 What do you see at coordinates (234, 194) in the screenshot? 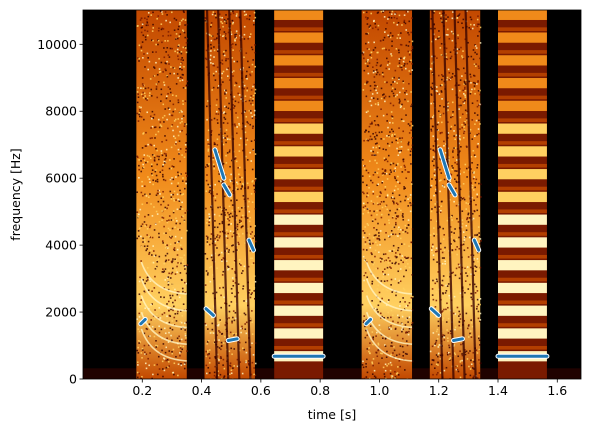
I see `sweep-line` at bounding box center [234, 194].